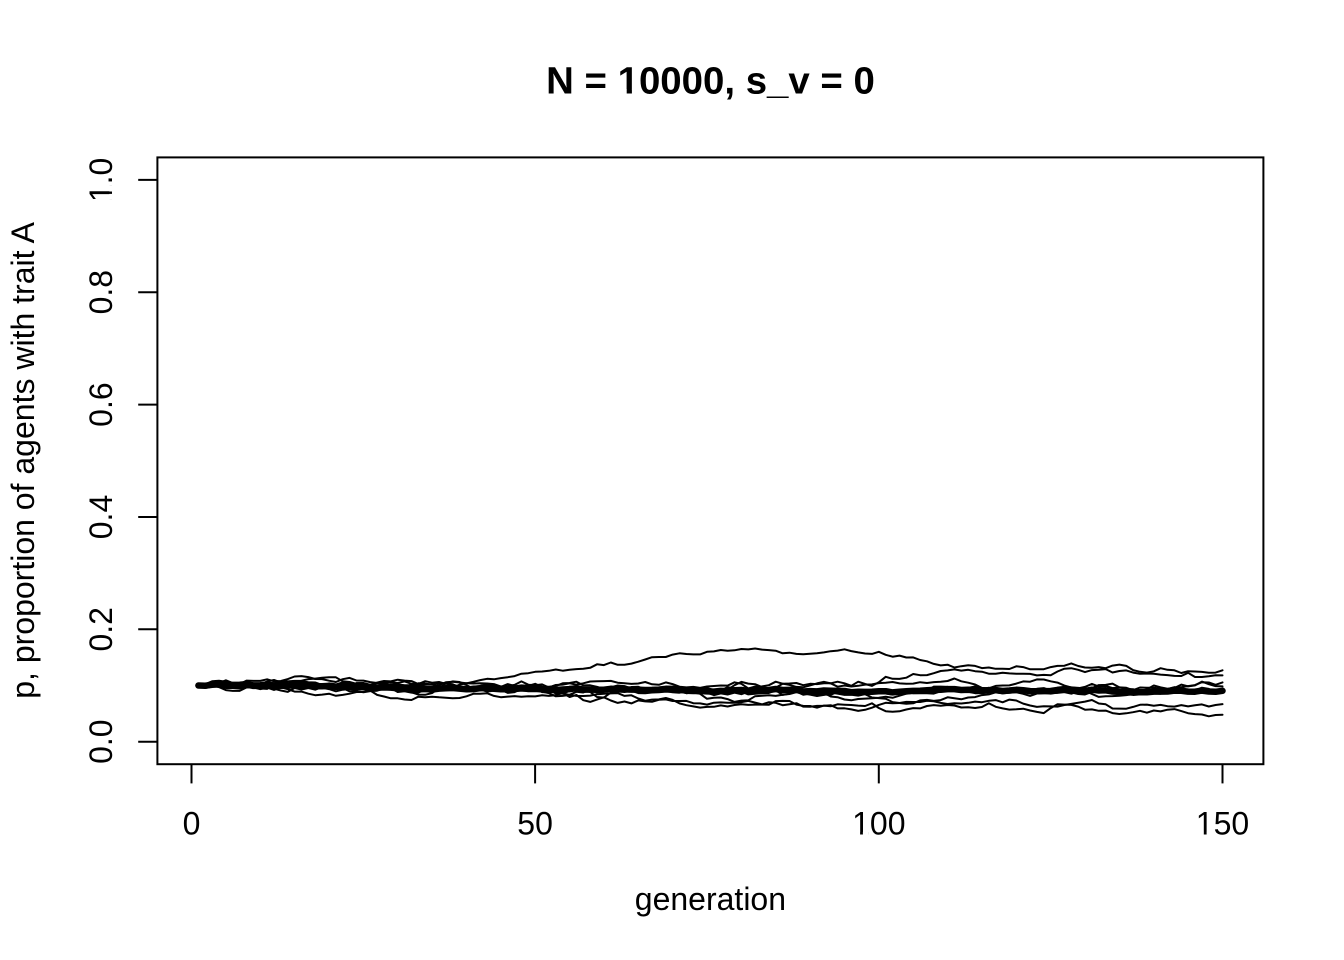 This screenshot has height=960, width=1344. What do you see at coordinates (710, 80) in the screenshot?
I see `svg-text: N = 10000, s_v = 0` at bounding box center [710, 80].